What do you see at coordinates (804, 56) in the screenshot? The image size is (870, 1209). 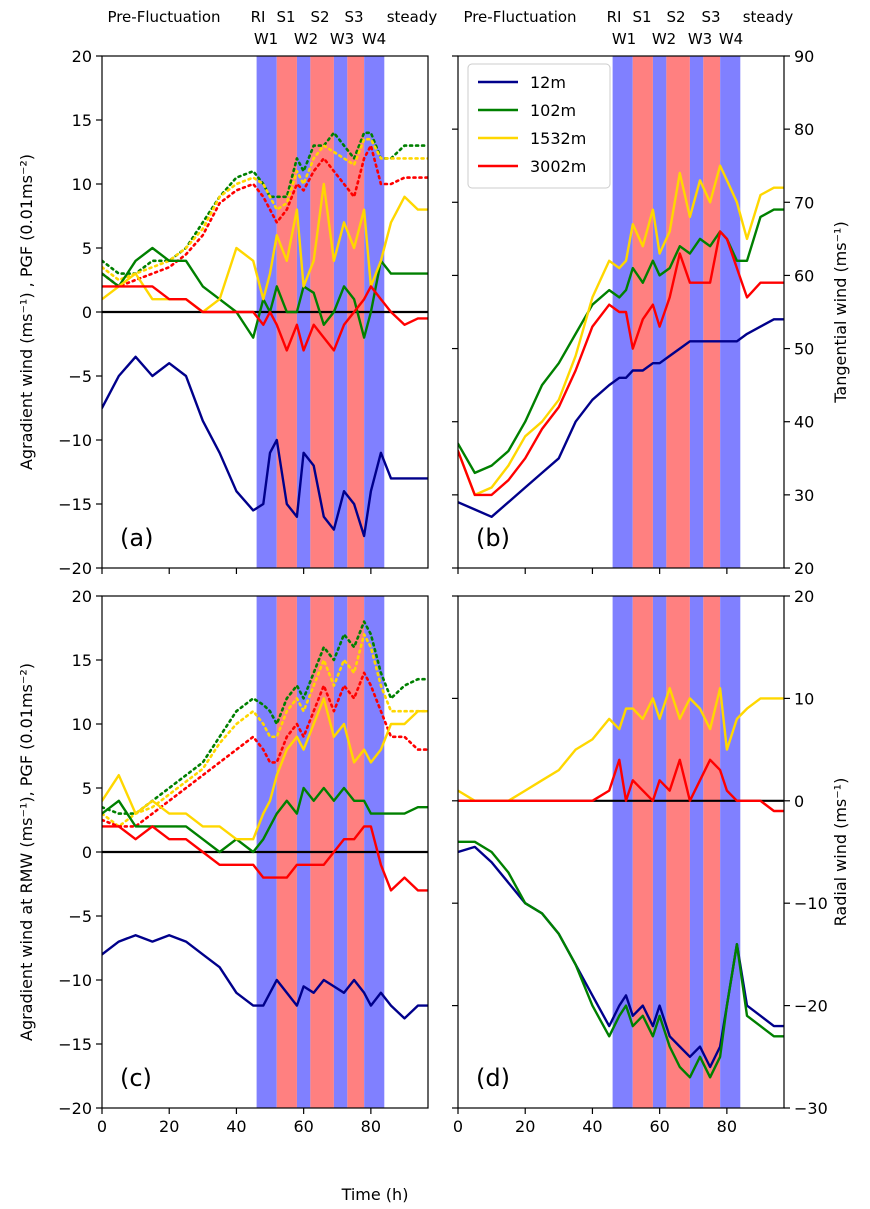 I see `y-tick-label: 90` at bounding box center [804, 56].